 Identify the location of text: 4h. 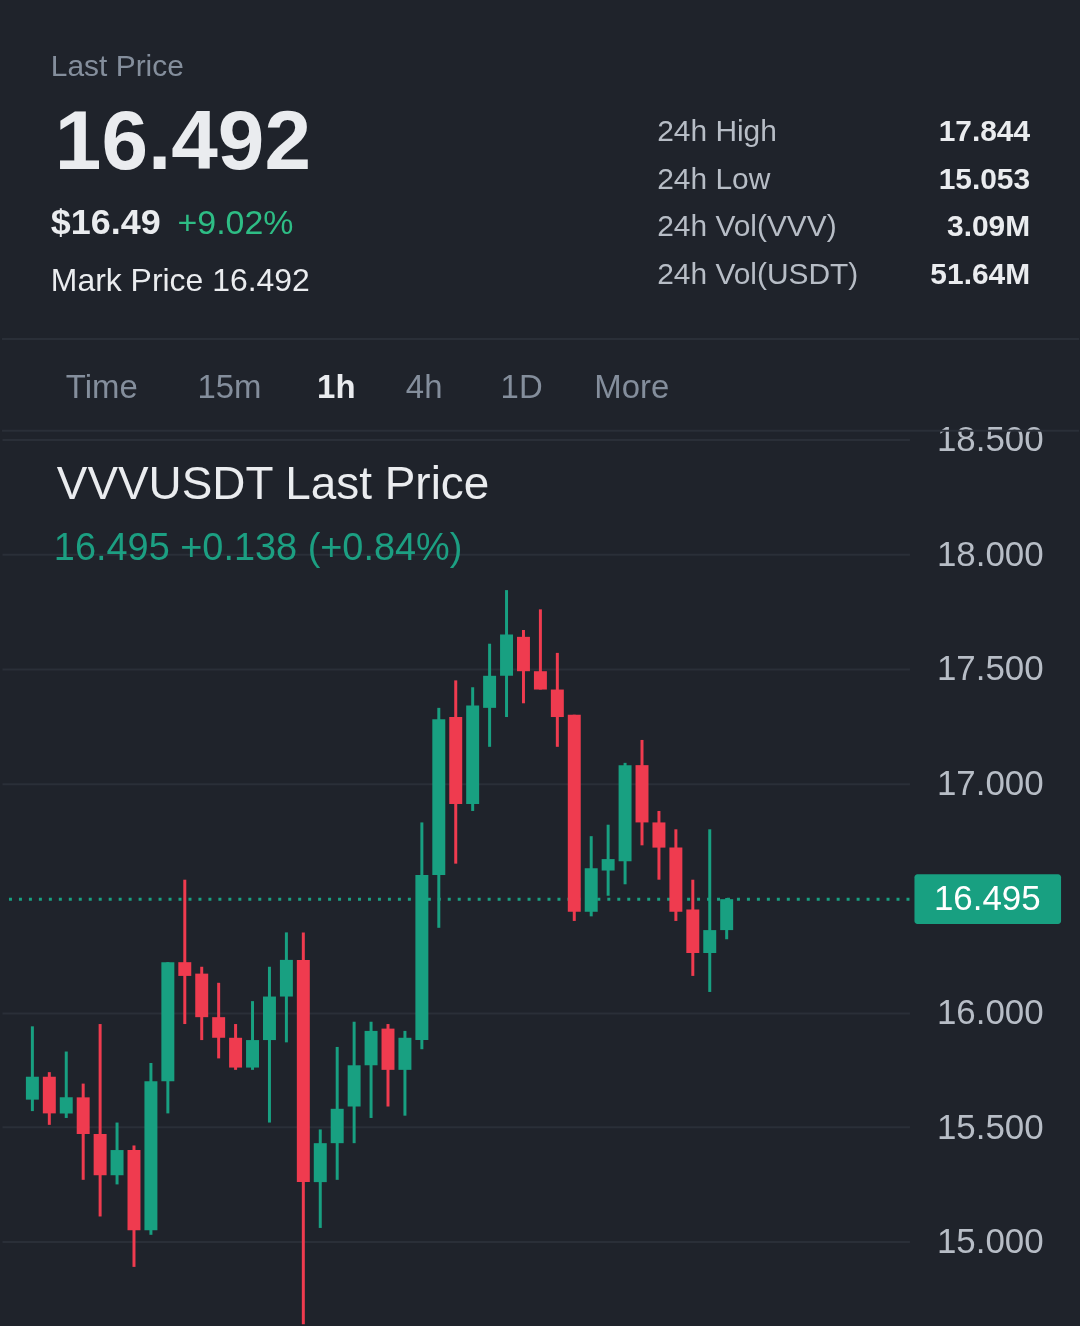
(424, 386).